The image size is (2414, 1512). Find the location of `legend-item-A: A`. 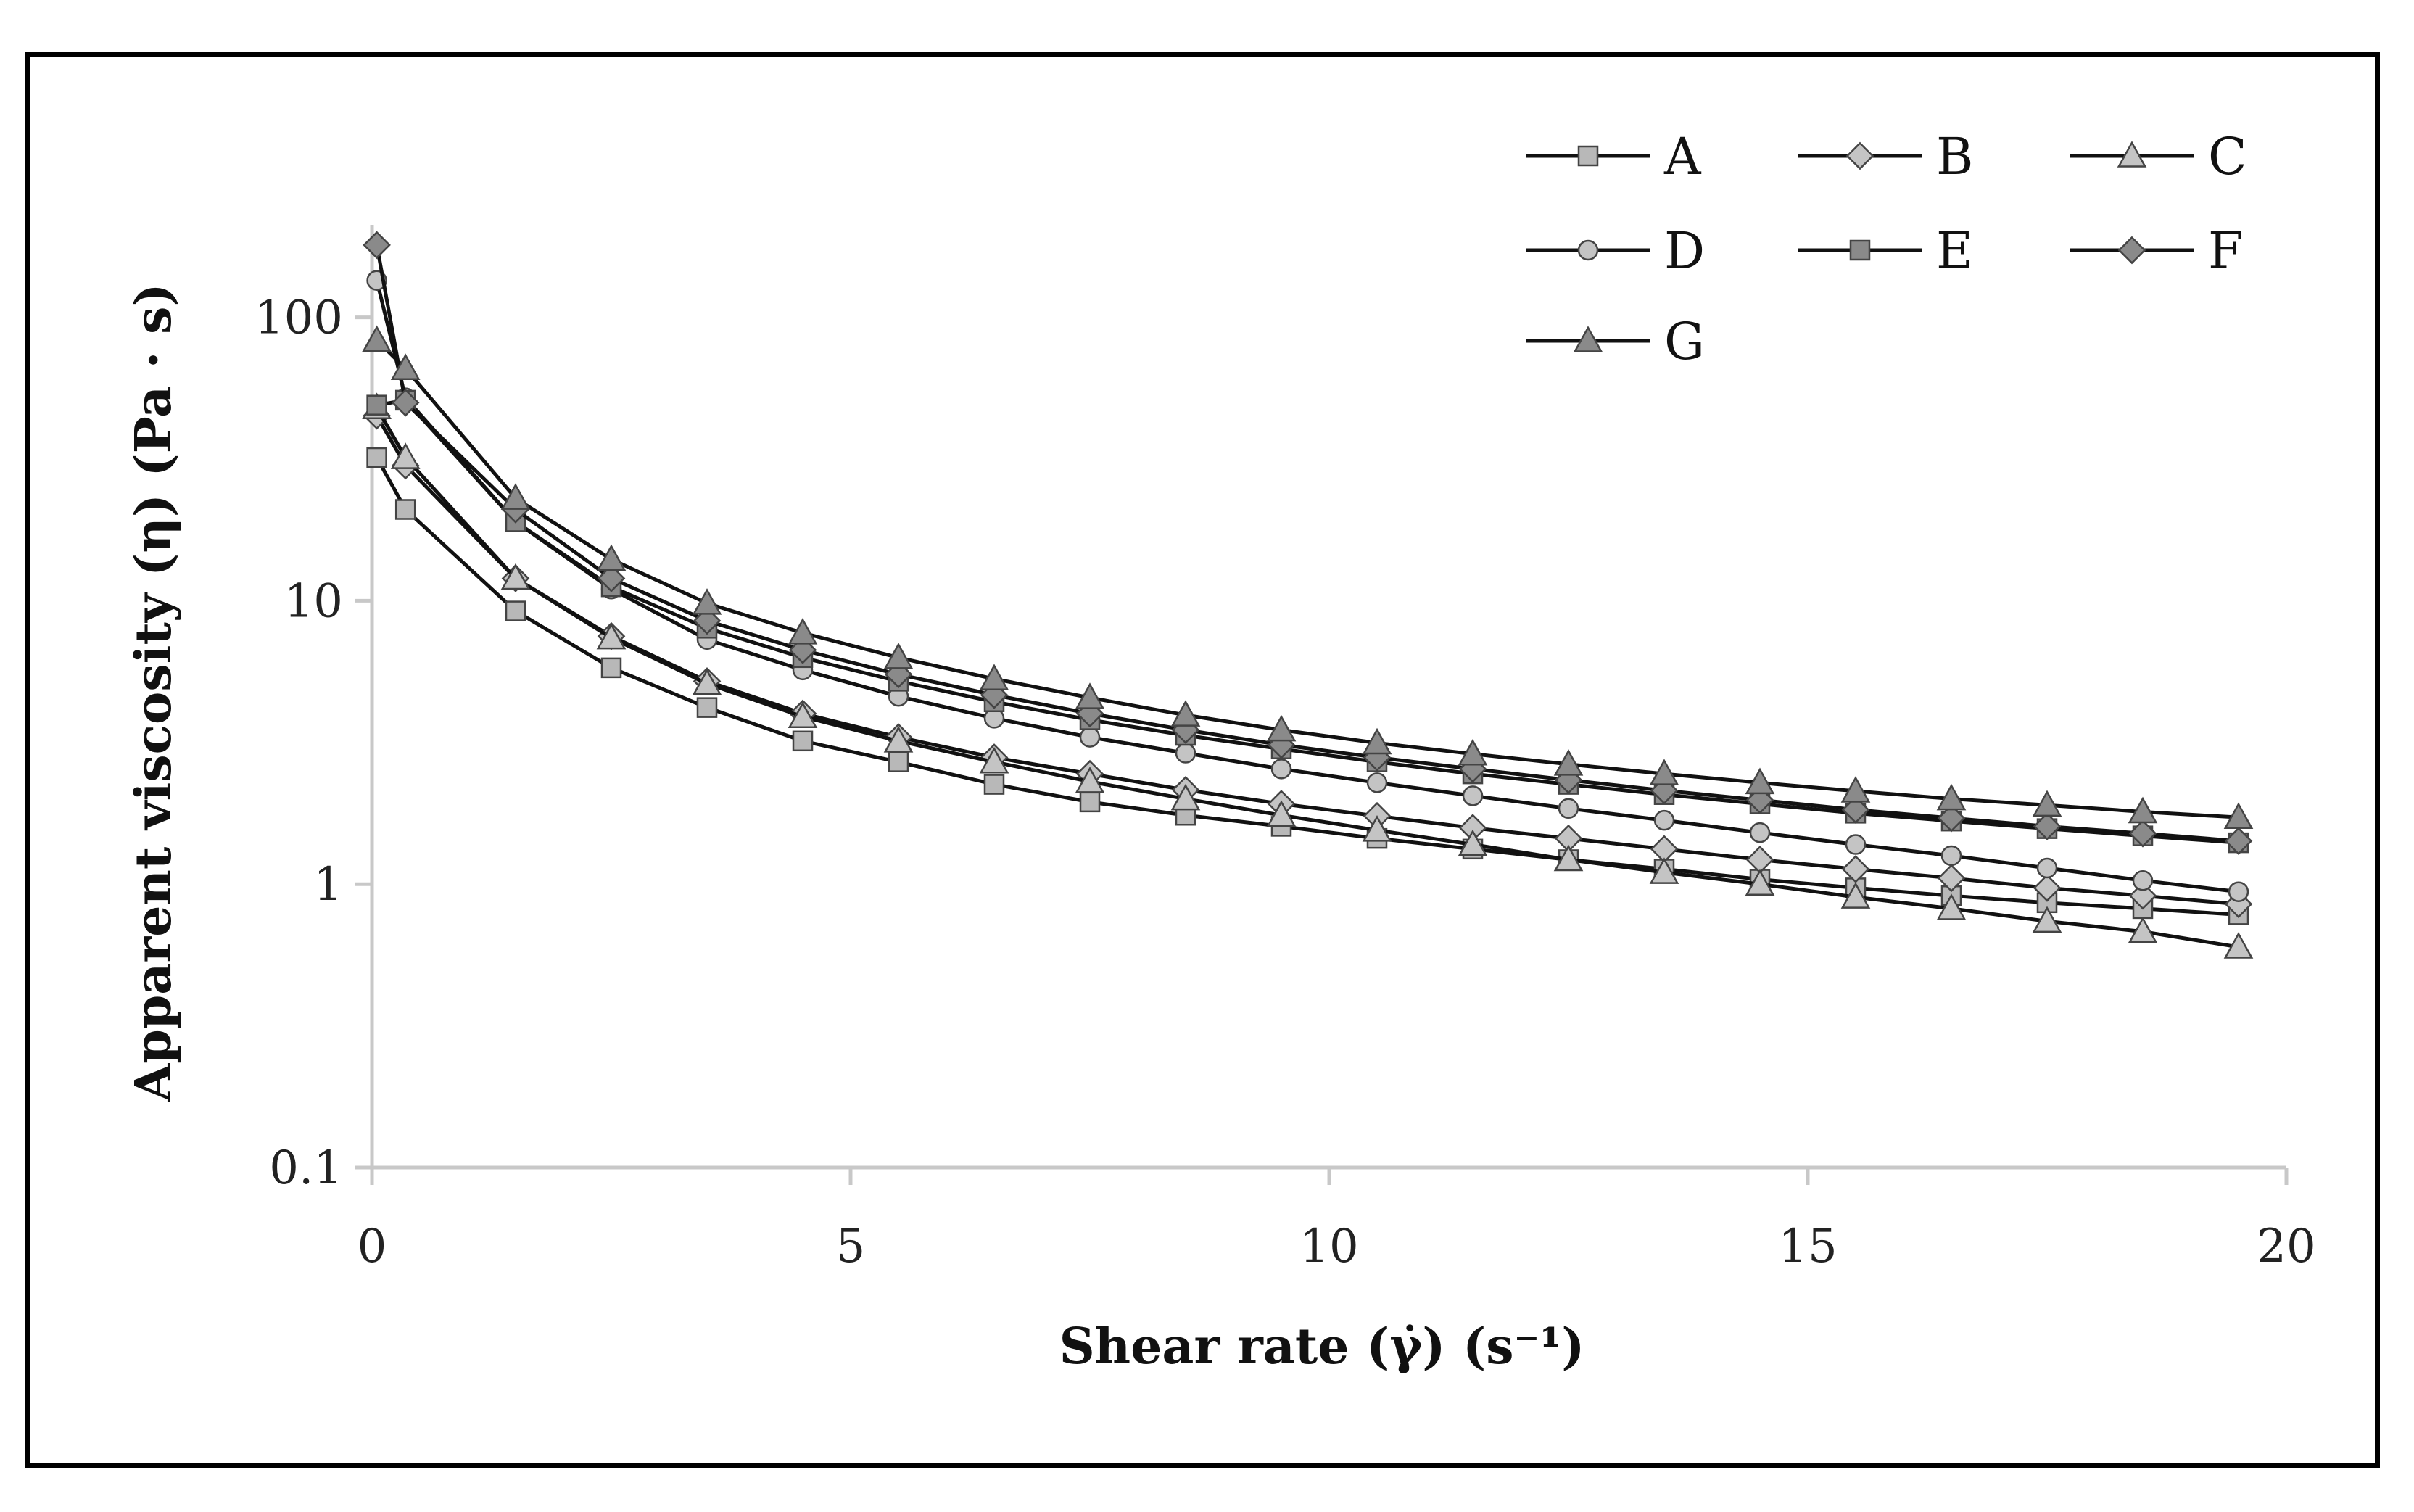

legend-item-A: A is located at coordinates (1614, 156).